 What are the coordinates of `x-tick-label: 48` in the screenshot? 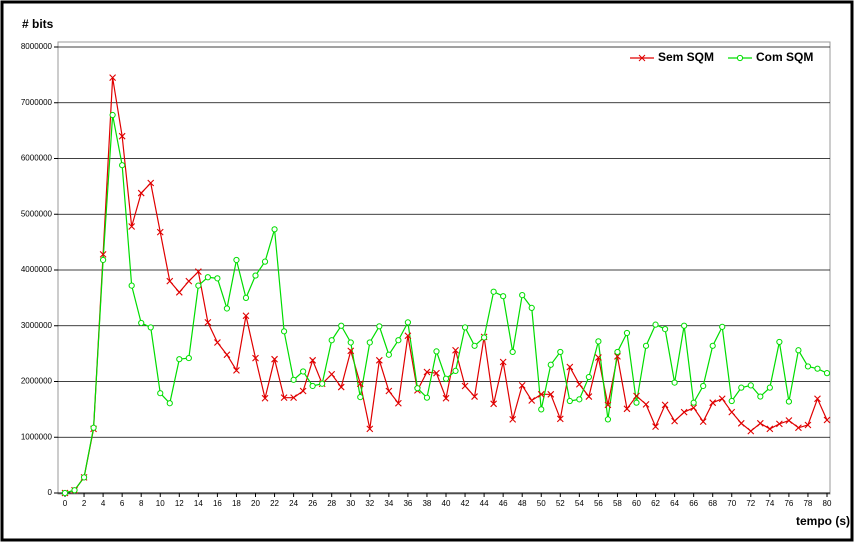 It's located at (522, 503).